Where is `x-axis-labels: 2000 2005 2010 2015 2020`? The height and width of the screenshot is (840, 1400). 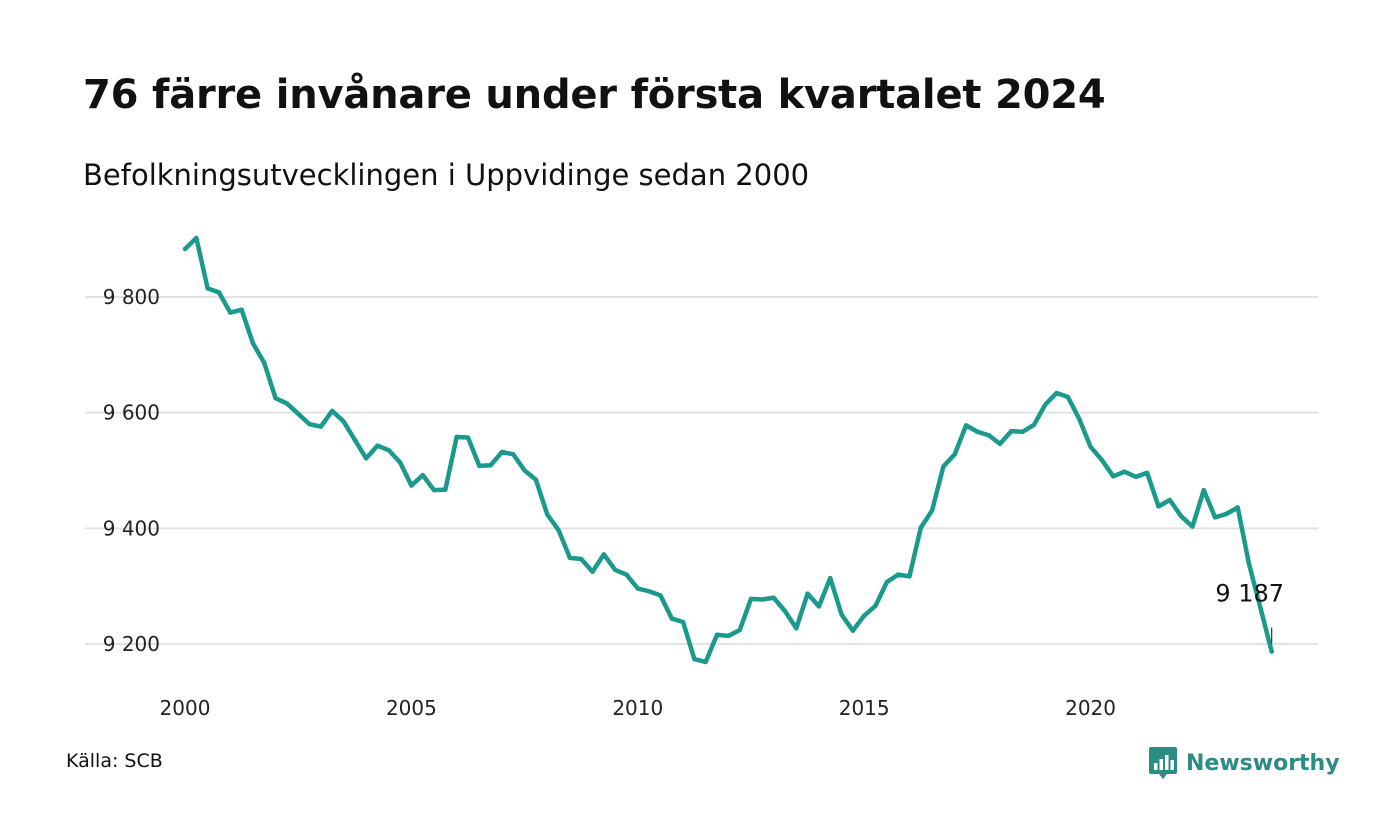
x-axis-labels: 2000 2005 2010 2015 2020 is located at coordinates (638, 708).